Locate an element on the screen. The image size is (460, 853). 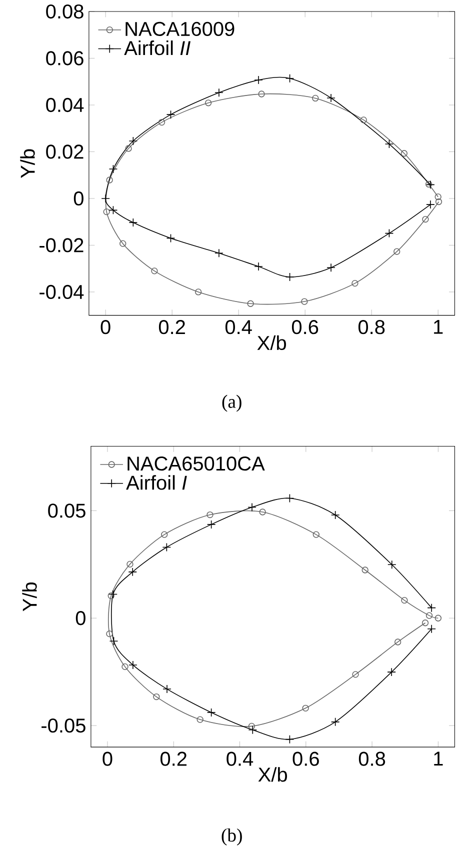
y-tick-label: -0.02 is located at coordinates (62, 245).